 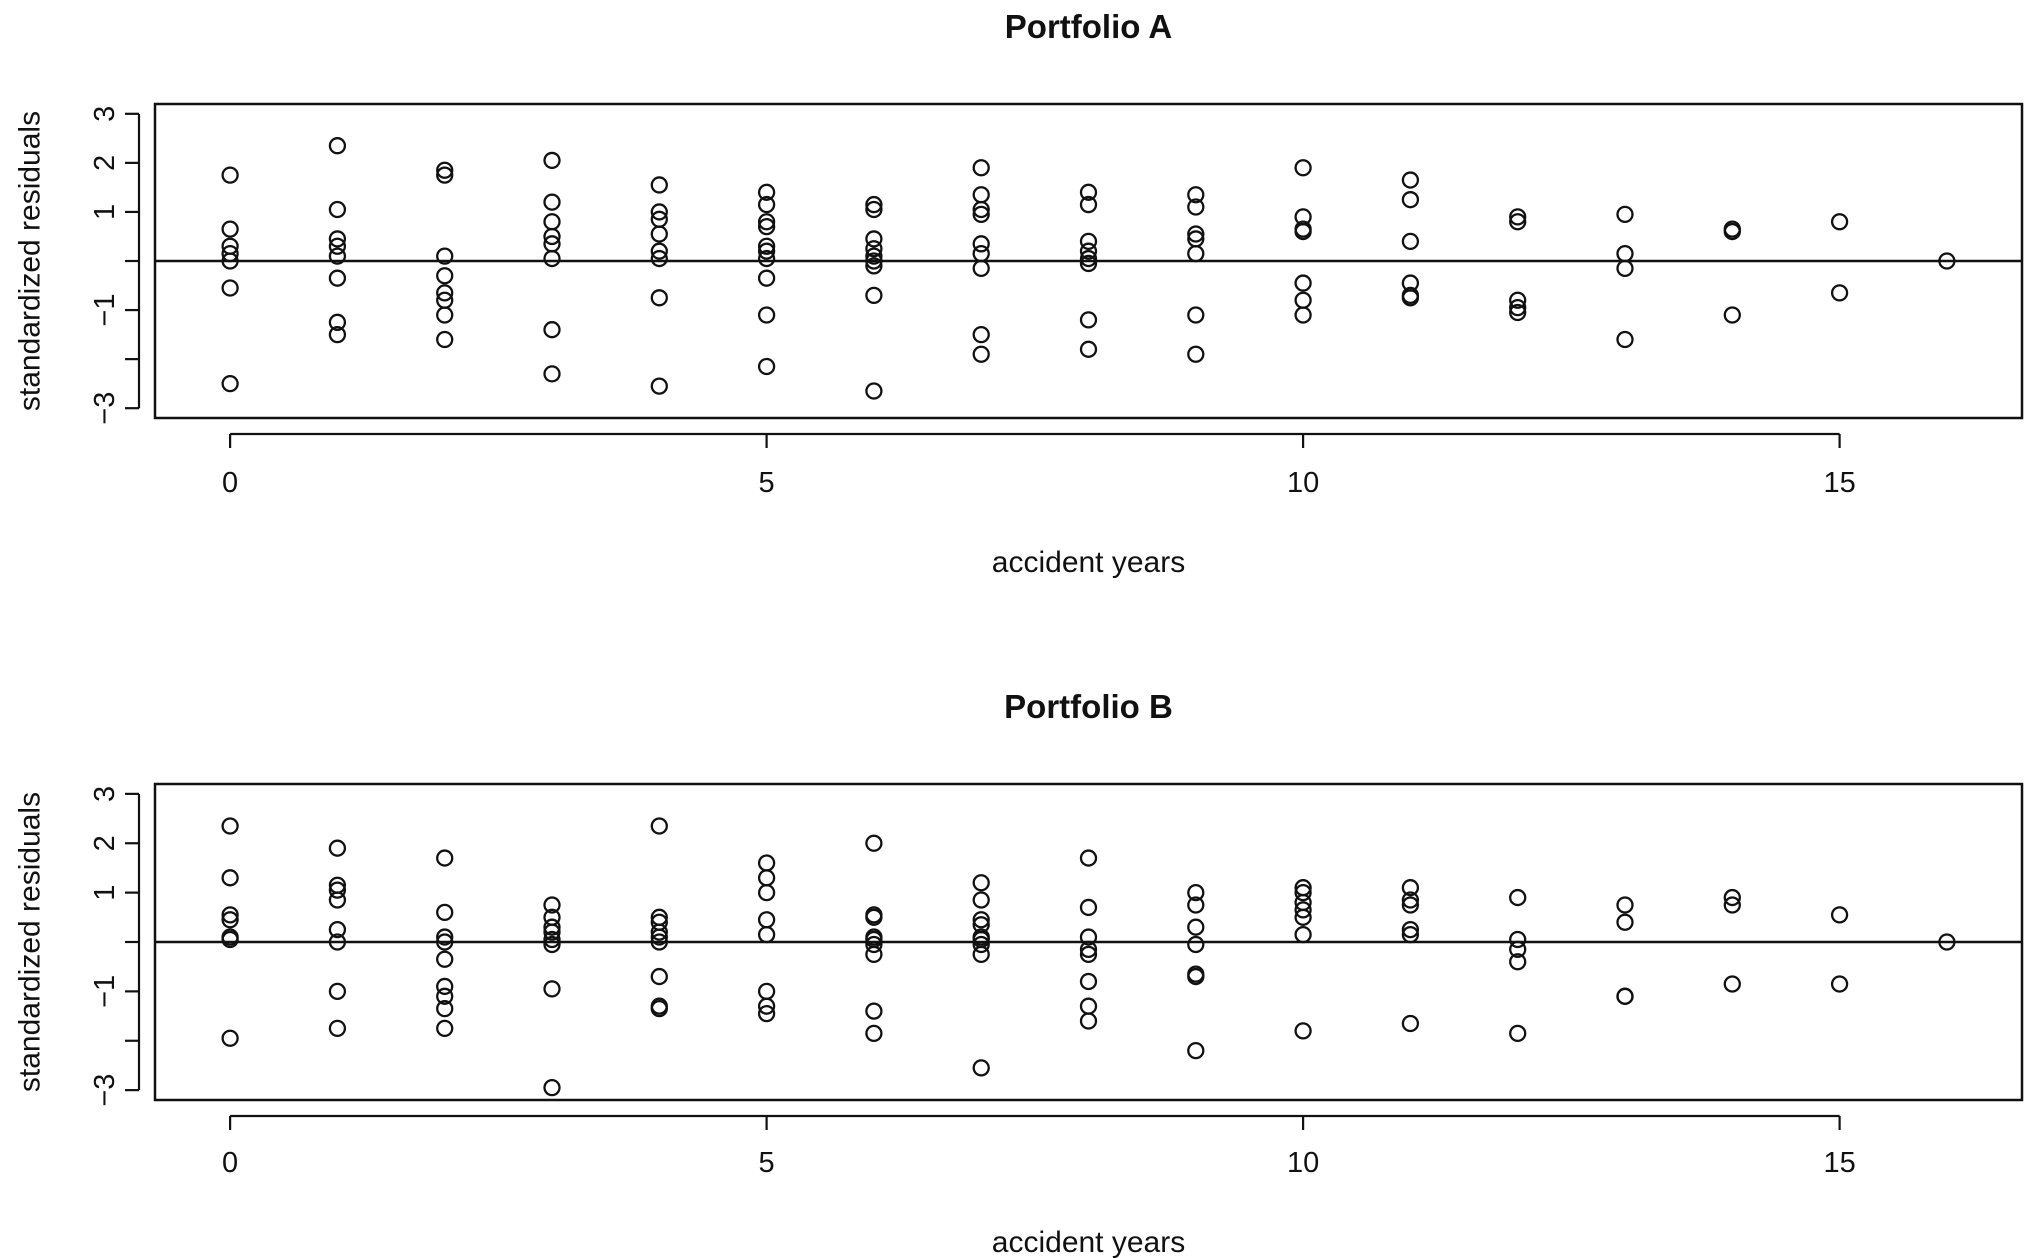 What do you see at coordinates (105, 212) in the screenshot?
I see `portfolio-a-y-tick-label: 1` at bounding box center [105, 212].